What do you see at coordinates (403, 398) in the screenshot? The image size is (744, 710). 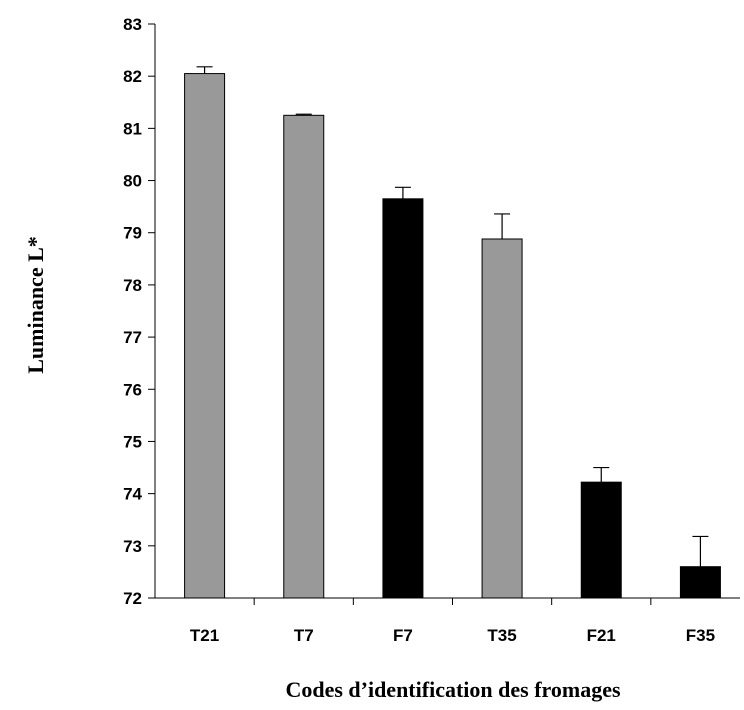 I see `bar-f7` at bounding box center [403, 398].